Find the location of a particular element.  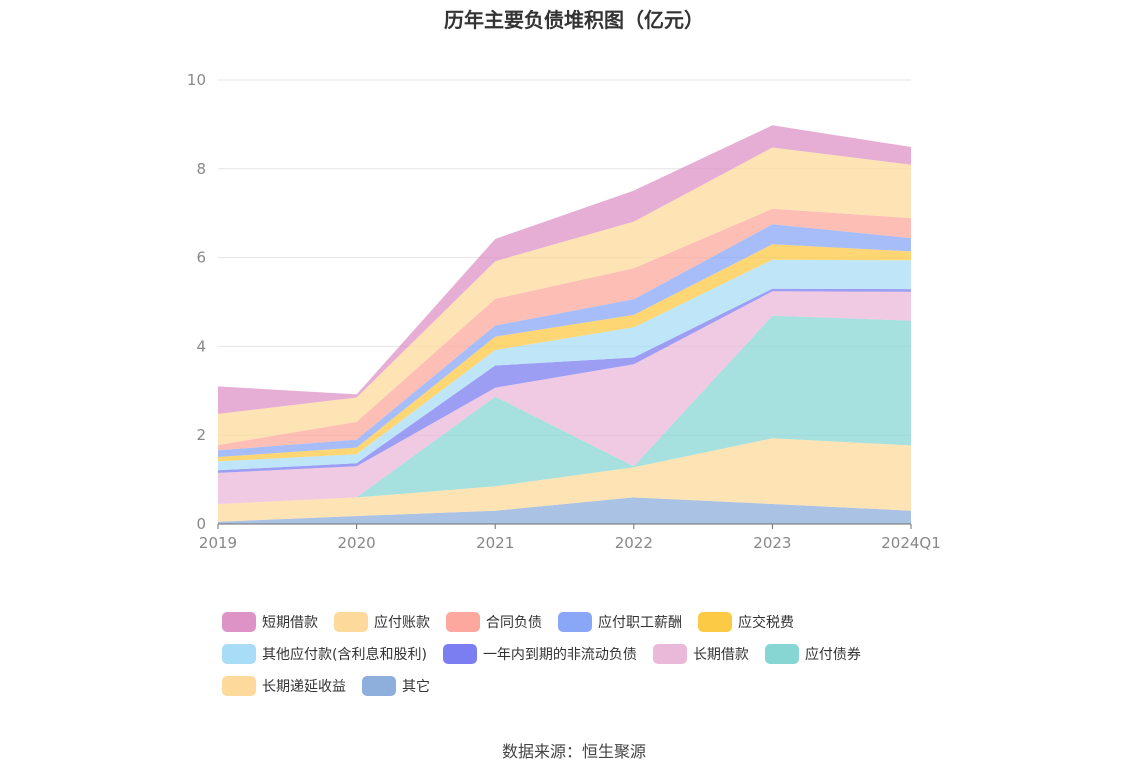

legend-item: 应付职工薪酬 is located at coordinates (620, 622).